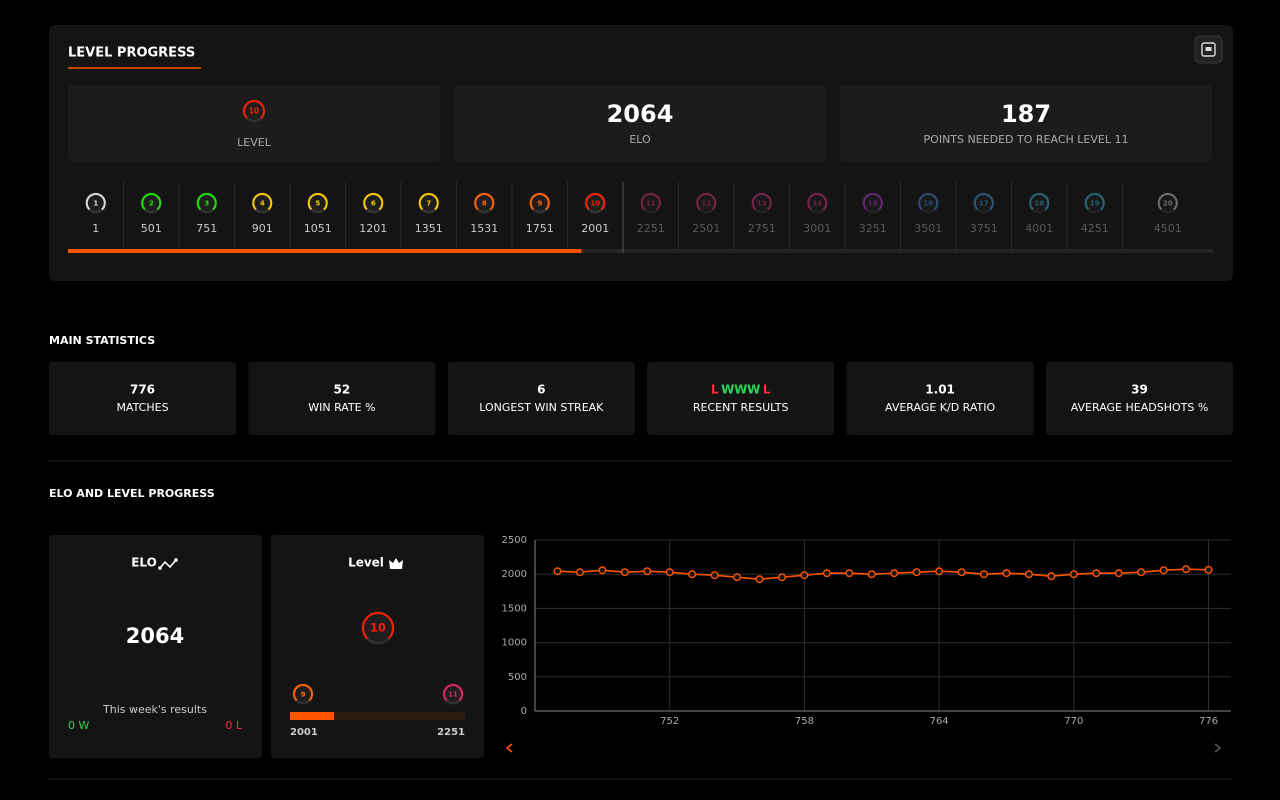 This screenshot has height=800, width=1280. What do you see at coordinates (142, 407) in the screenshot?
I see `stat-label: MATCHES` at bounding box center [142, 407].